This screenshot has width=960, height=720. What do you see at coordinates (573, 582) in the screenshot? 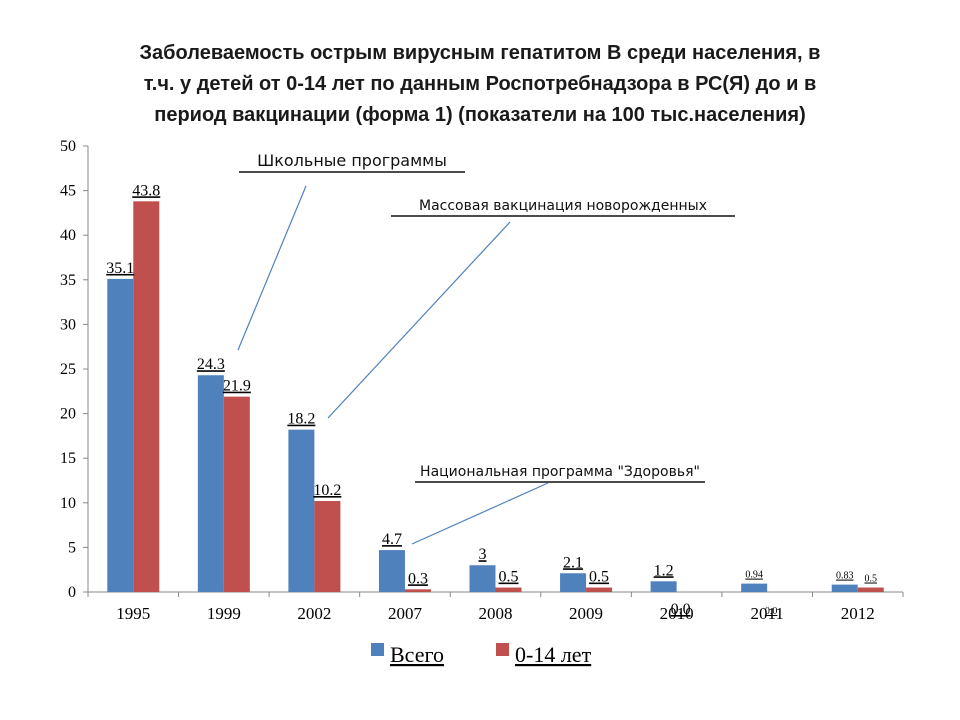
I see `bar-vsego-2009` at bounding box center [573, 582].